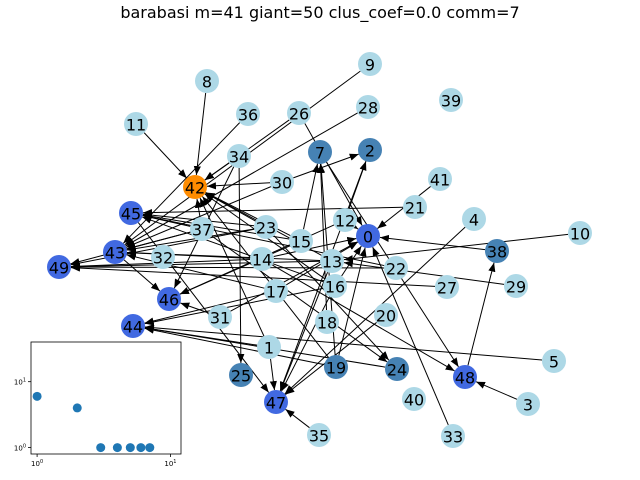 Image resolution: width=640 pixels, height=480 pixels. I want to click on node-25: 25, so click(241, 375).